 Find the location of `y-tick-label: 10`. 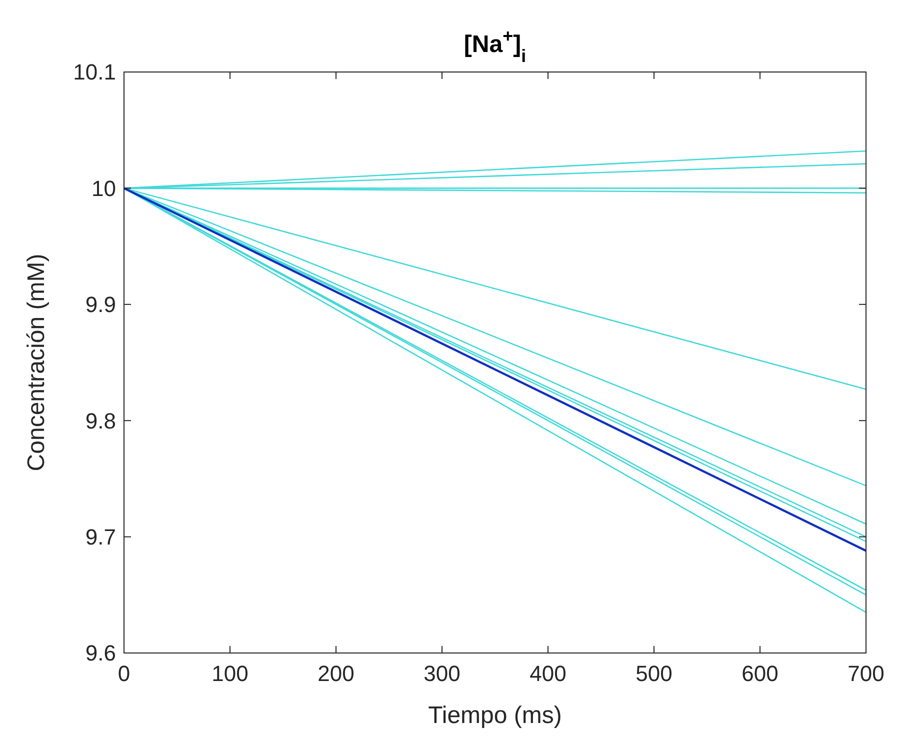

y-tick-label: 10 is located at coordinates (104, 188).